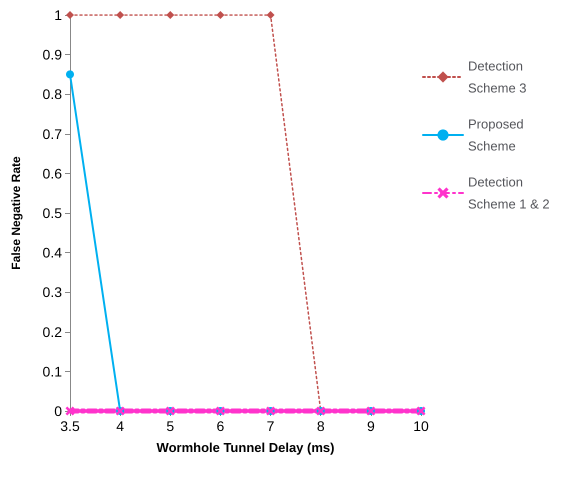 The height and width of the screenshot is (481, 571). I want to click on legend-label: Detection Scheme 3, so click(497, 77).